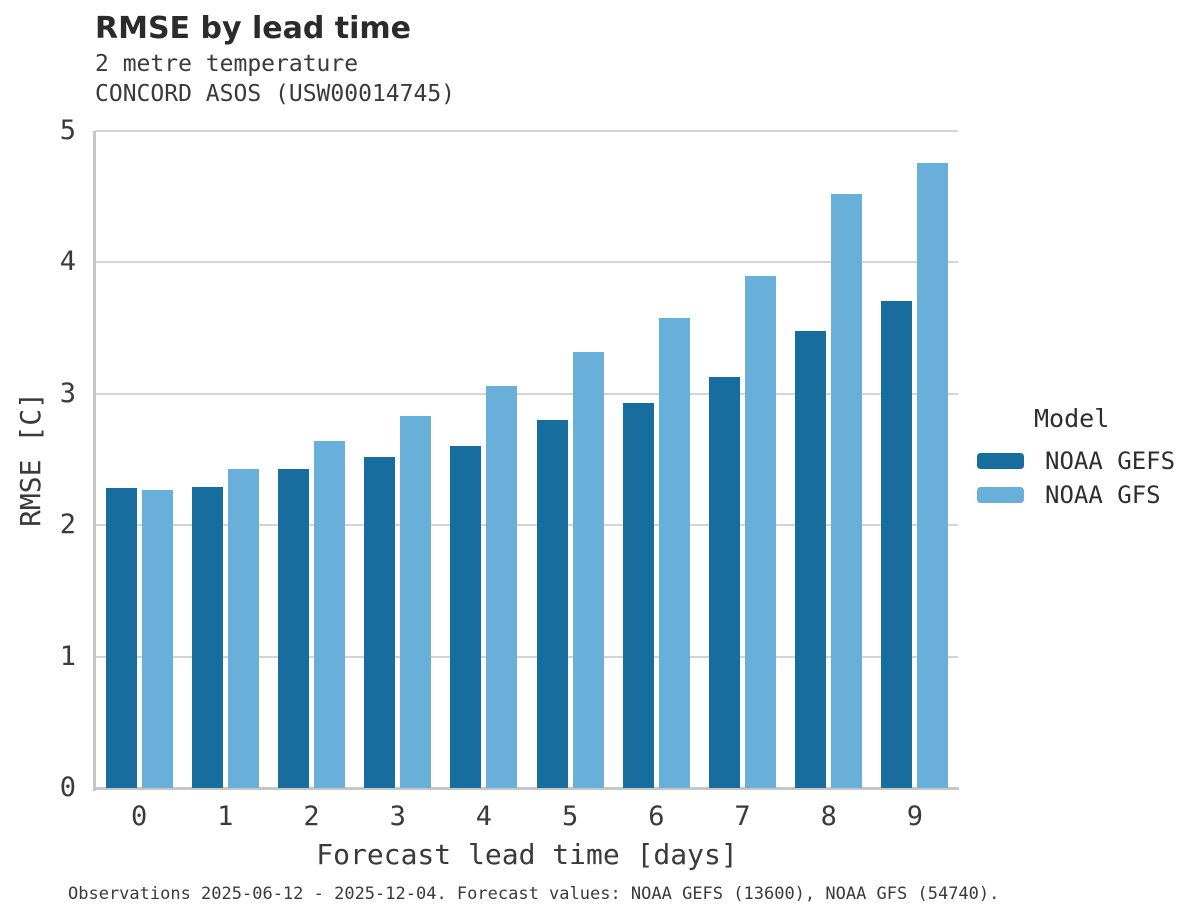  Describe the element at coordinates (588, 569) in the screenshot. I see `bar-noaa-gfs-day5` at that location.